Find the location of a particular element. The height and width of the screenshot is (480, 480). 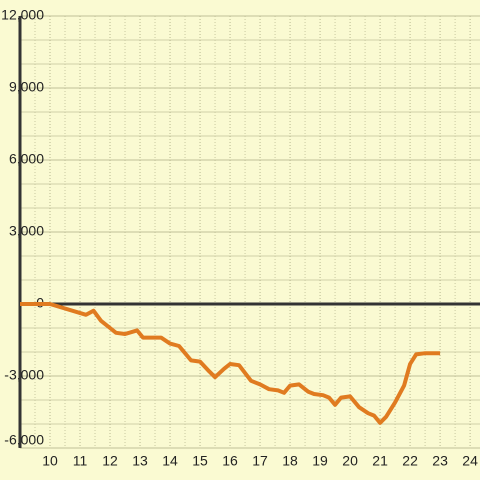

x-tick-label: 11 is located at coordinates (80, 461).